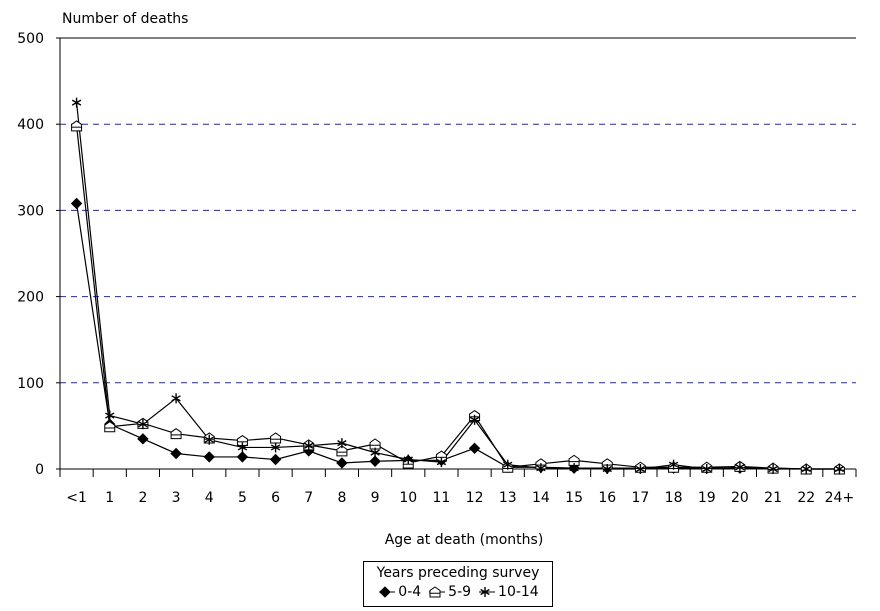 This screenshot has height=611, width=880. I want to click on x-tick-label: 7, so click(308, 498).